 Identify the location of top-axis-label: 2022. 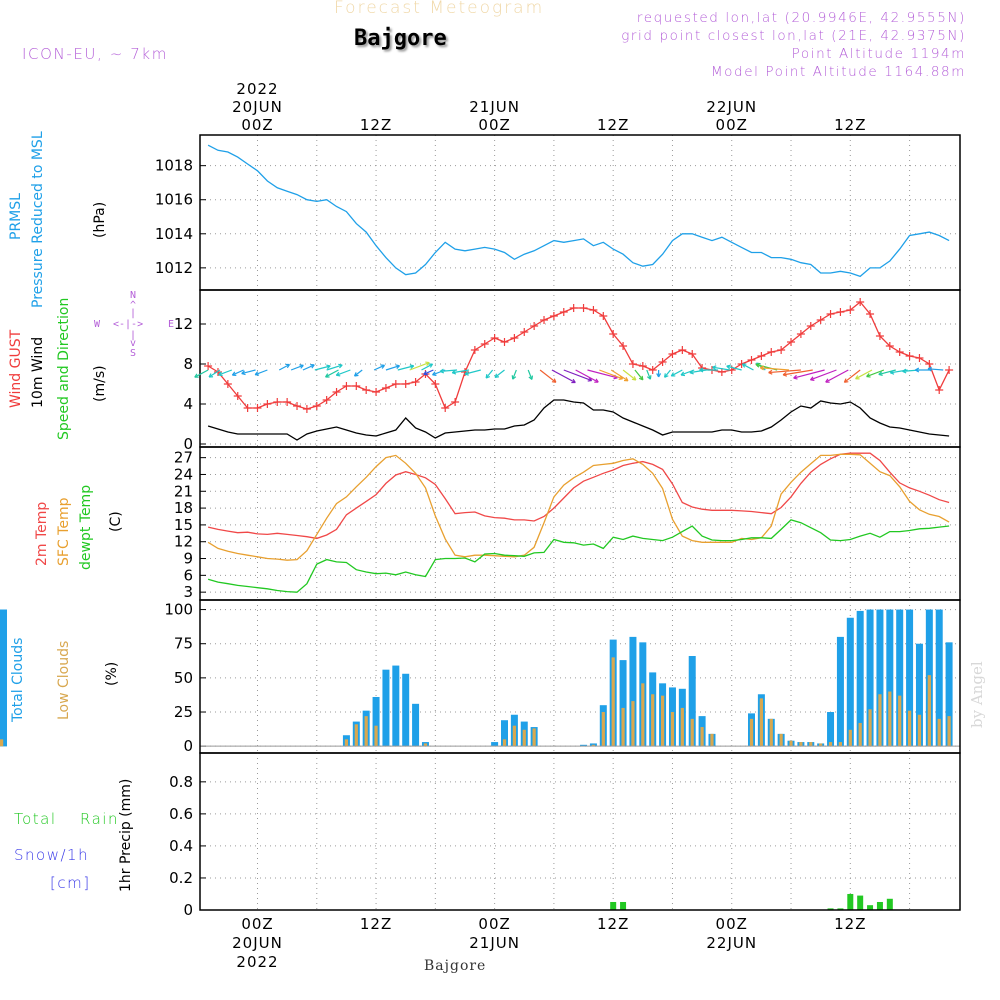
(257, 89).